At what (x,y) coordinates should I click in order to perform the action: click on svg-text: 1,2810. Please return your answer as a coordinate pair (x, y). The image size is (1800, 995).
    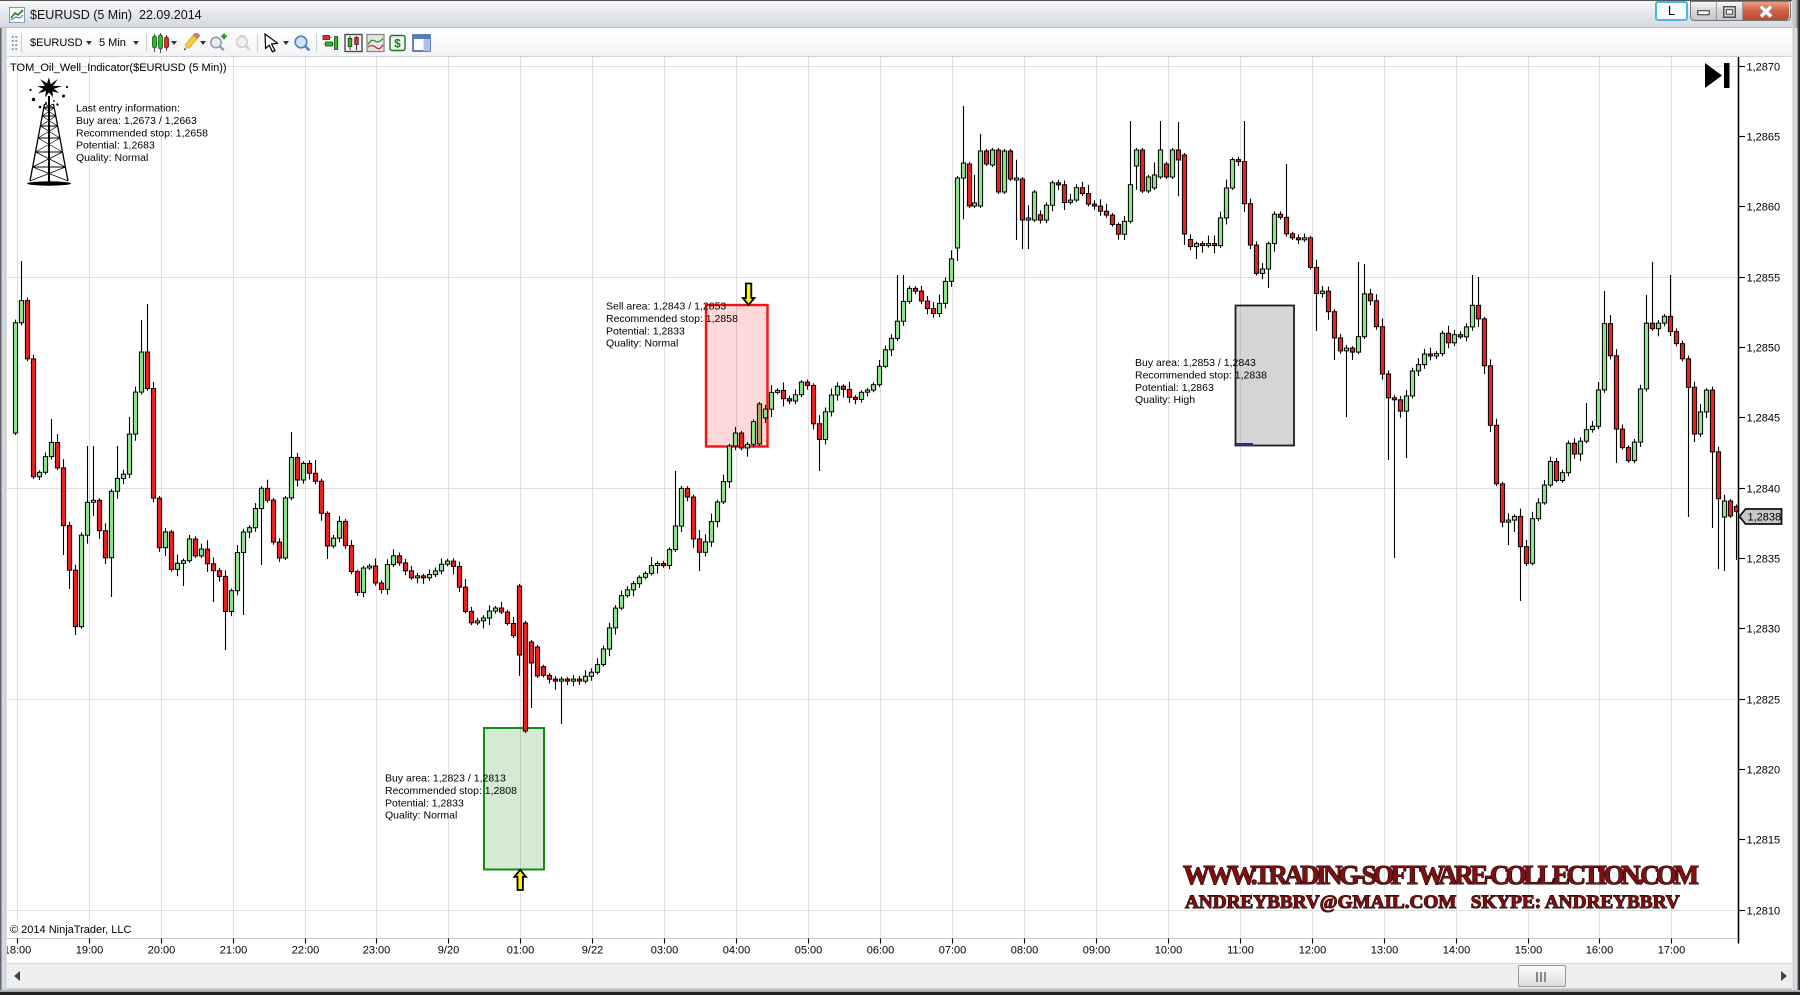
    Looking at the image, I should click on (1764, 911).